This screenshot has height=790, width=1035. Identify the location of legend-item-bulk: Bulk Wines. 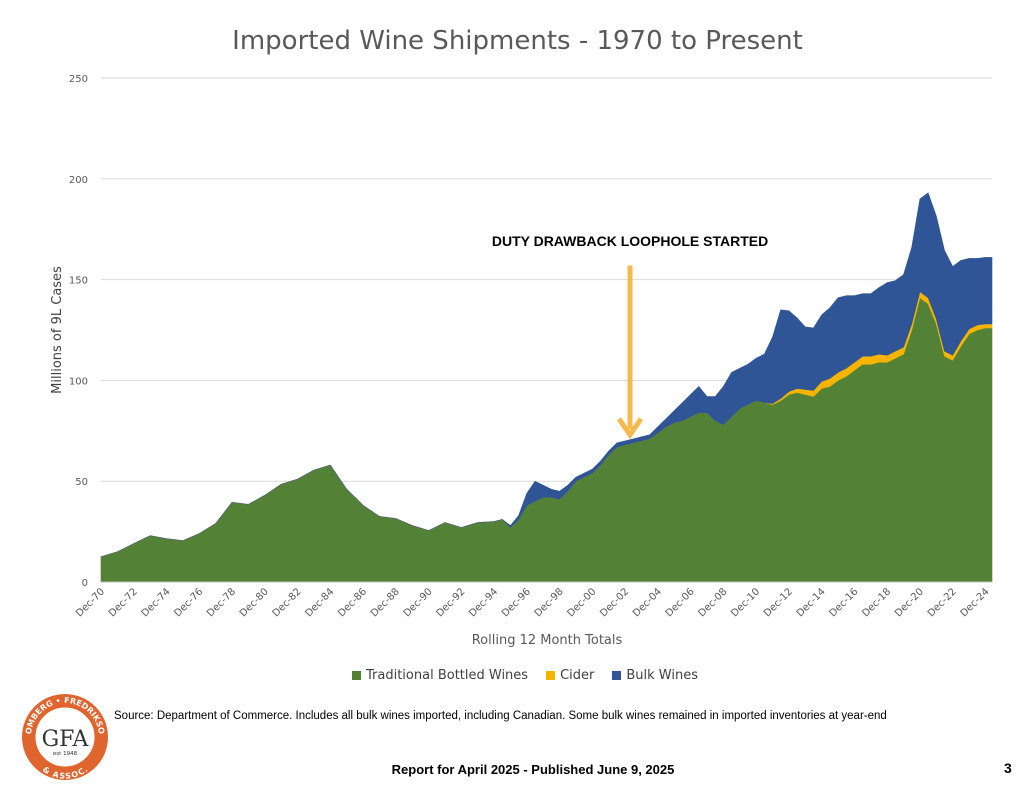
(655, 675).